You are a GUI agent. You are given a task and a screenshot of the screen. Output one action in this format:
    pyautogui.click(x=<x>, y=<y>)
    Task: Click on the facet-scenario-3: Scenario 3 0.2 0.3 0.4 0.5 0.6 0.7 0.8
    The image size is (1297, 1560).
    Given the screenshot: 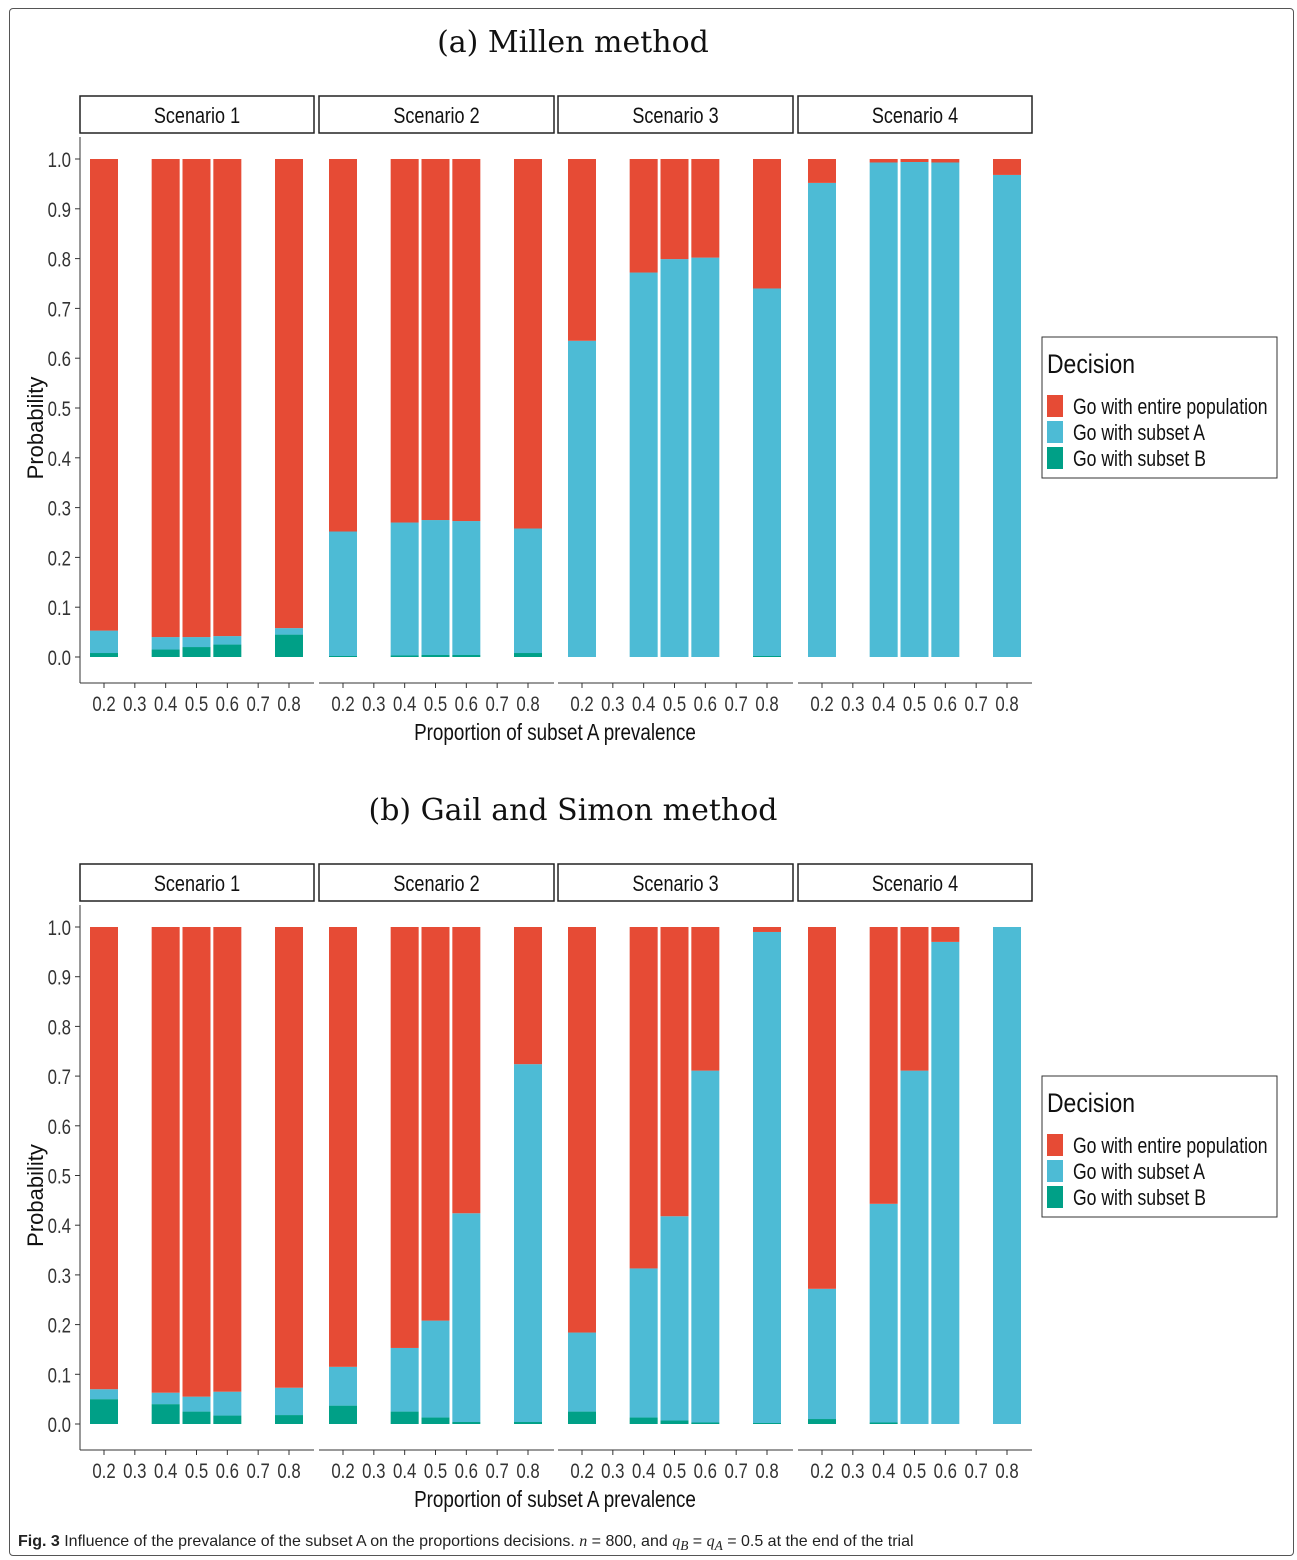 What is the action you would take?
    pyautogui.click(x=675, y=1173)
    